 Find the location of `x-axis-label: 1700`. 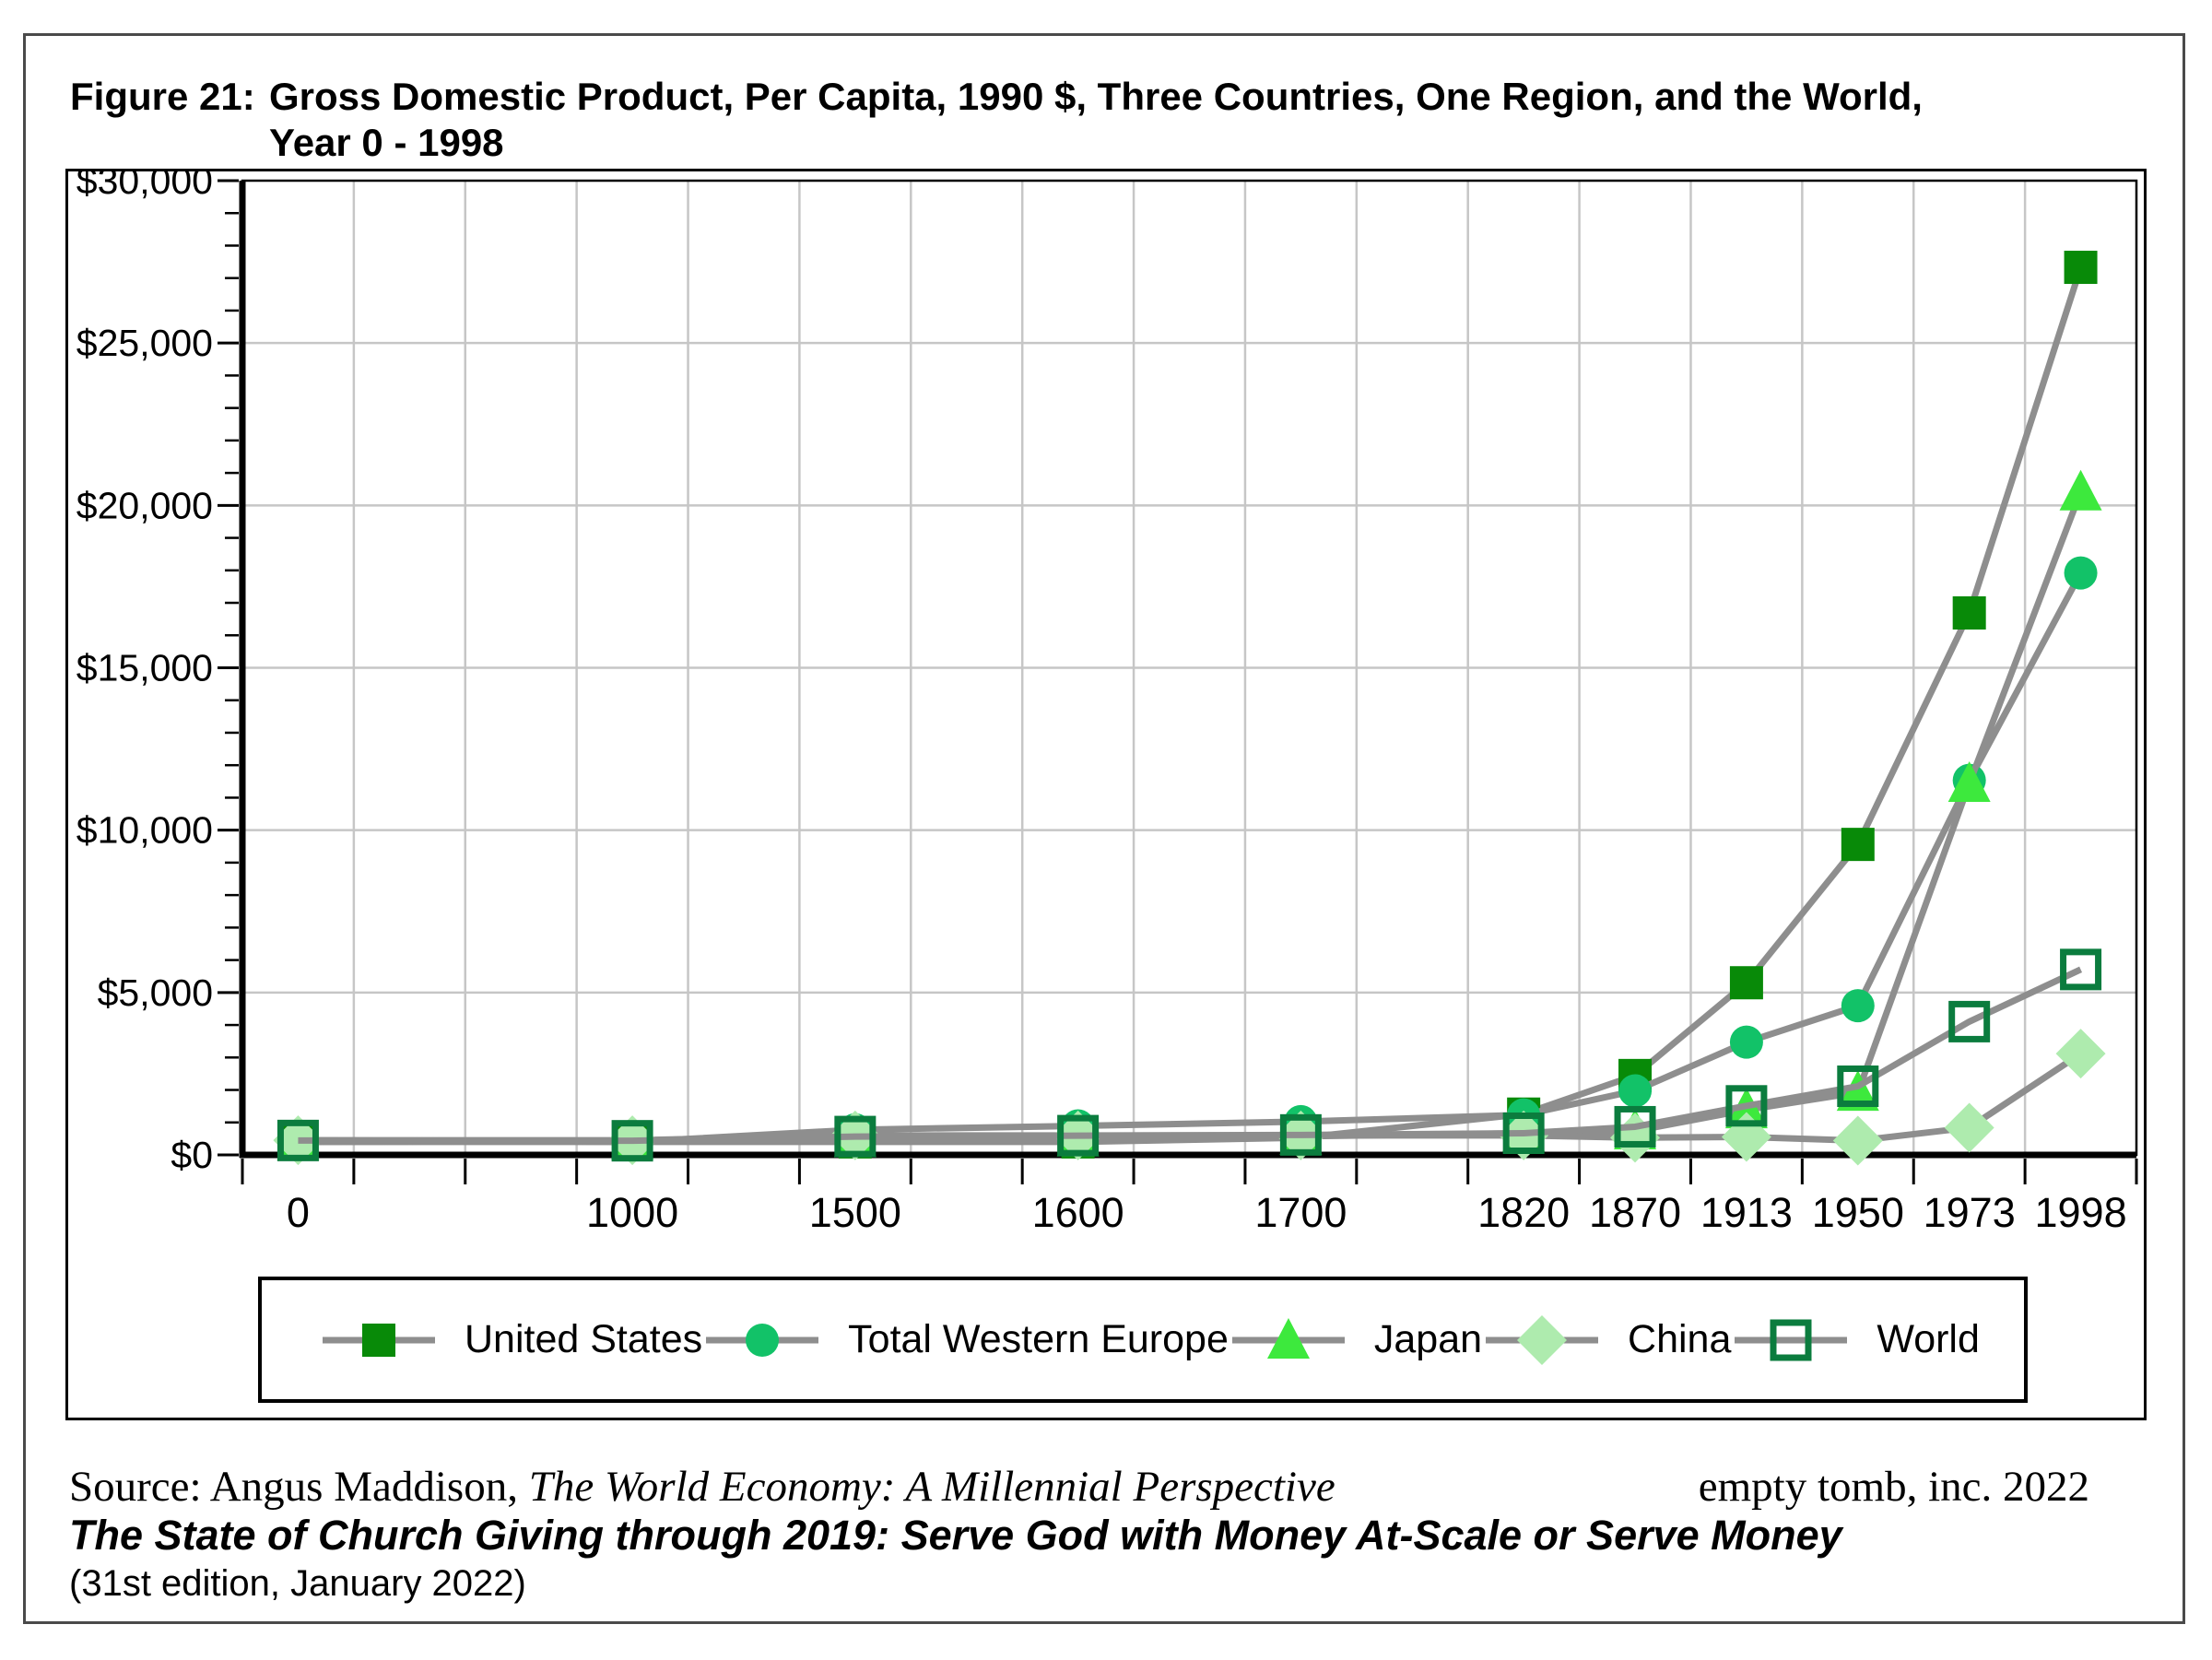

x-axis-label: 1700 is located at coordinates (1300, 1212).